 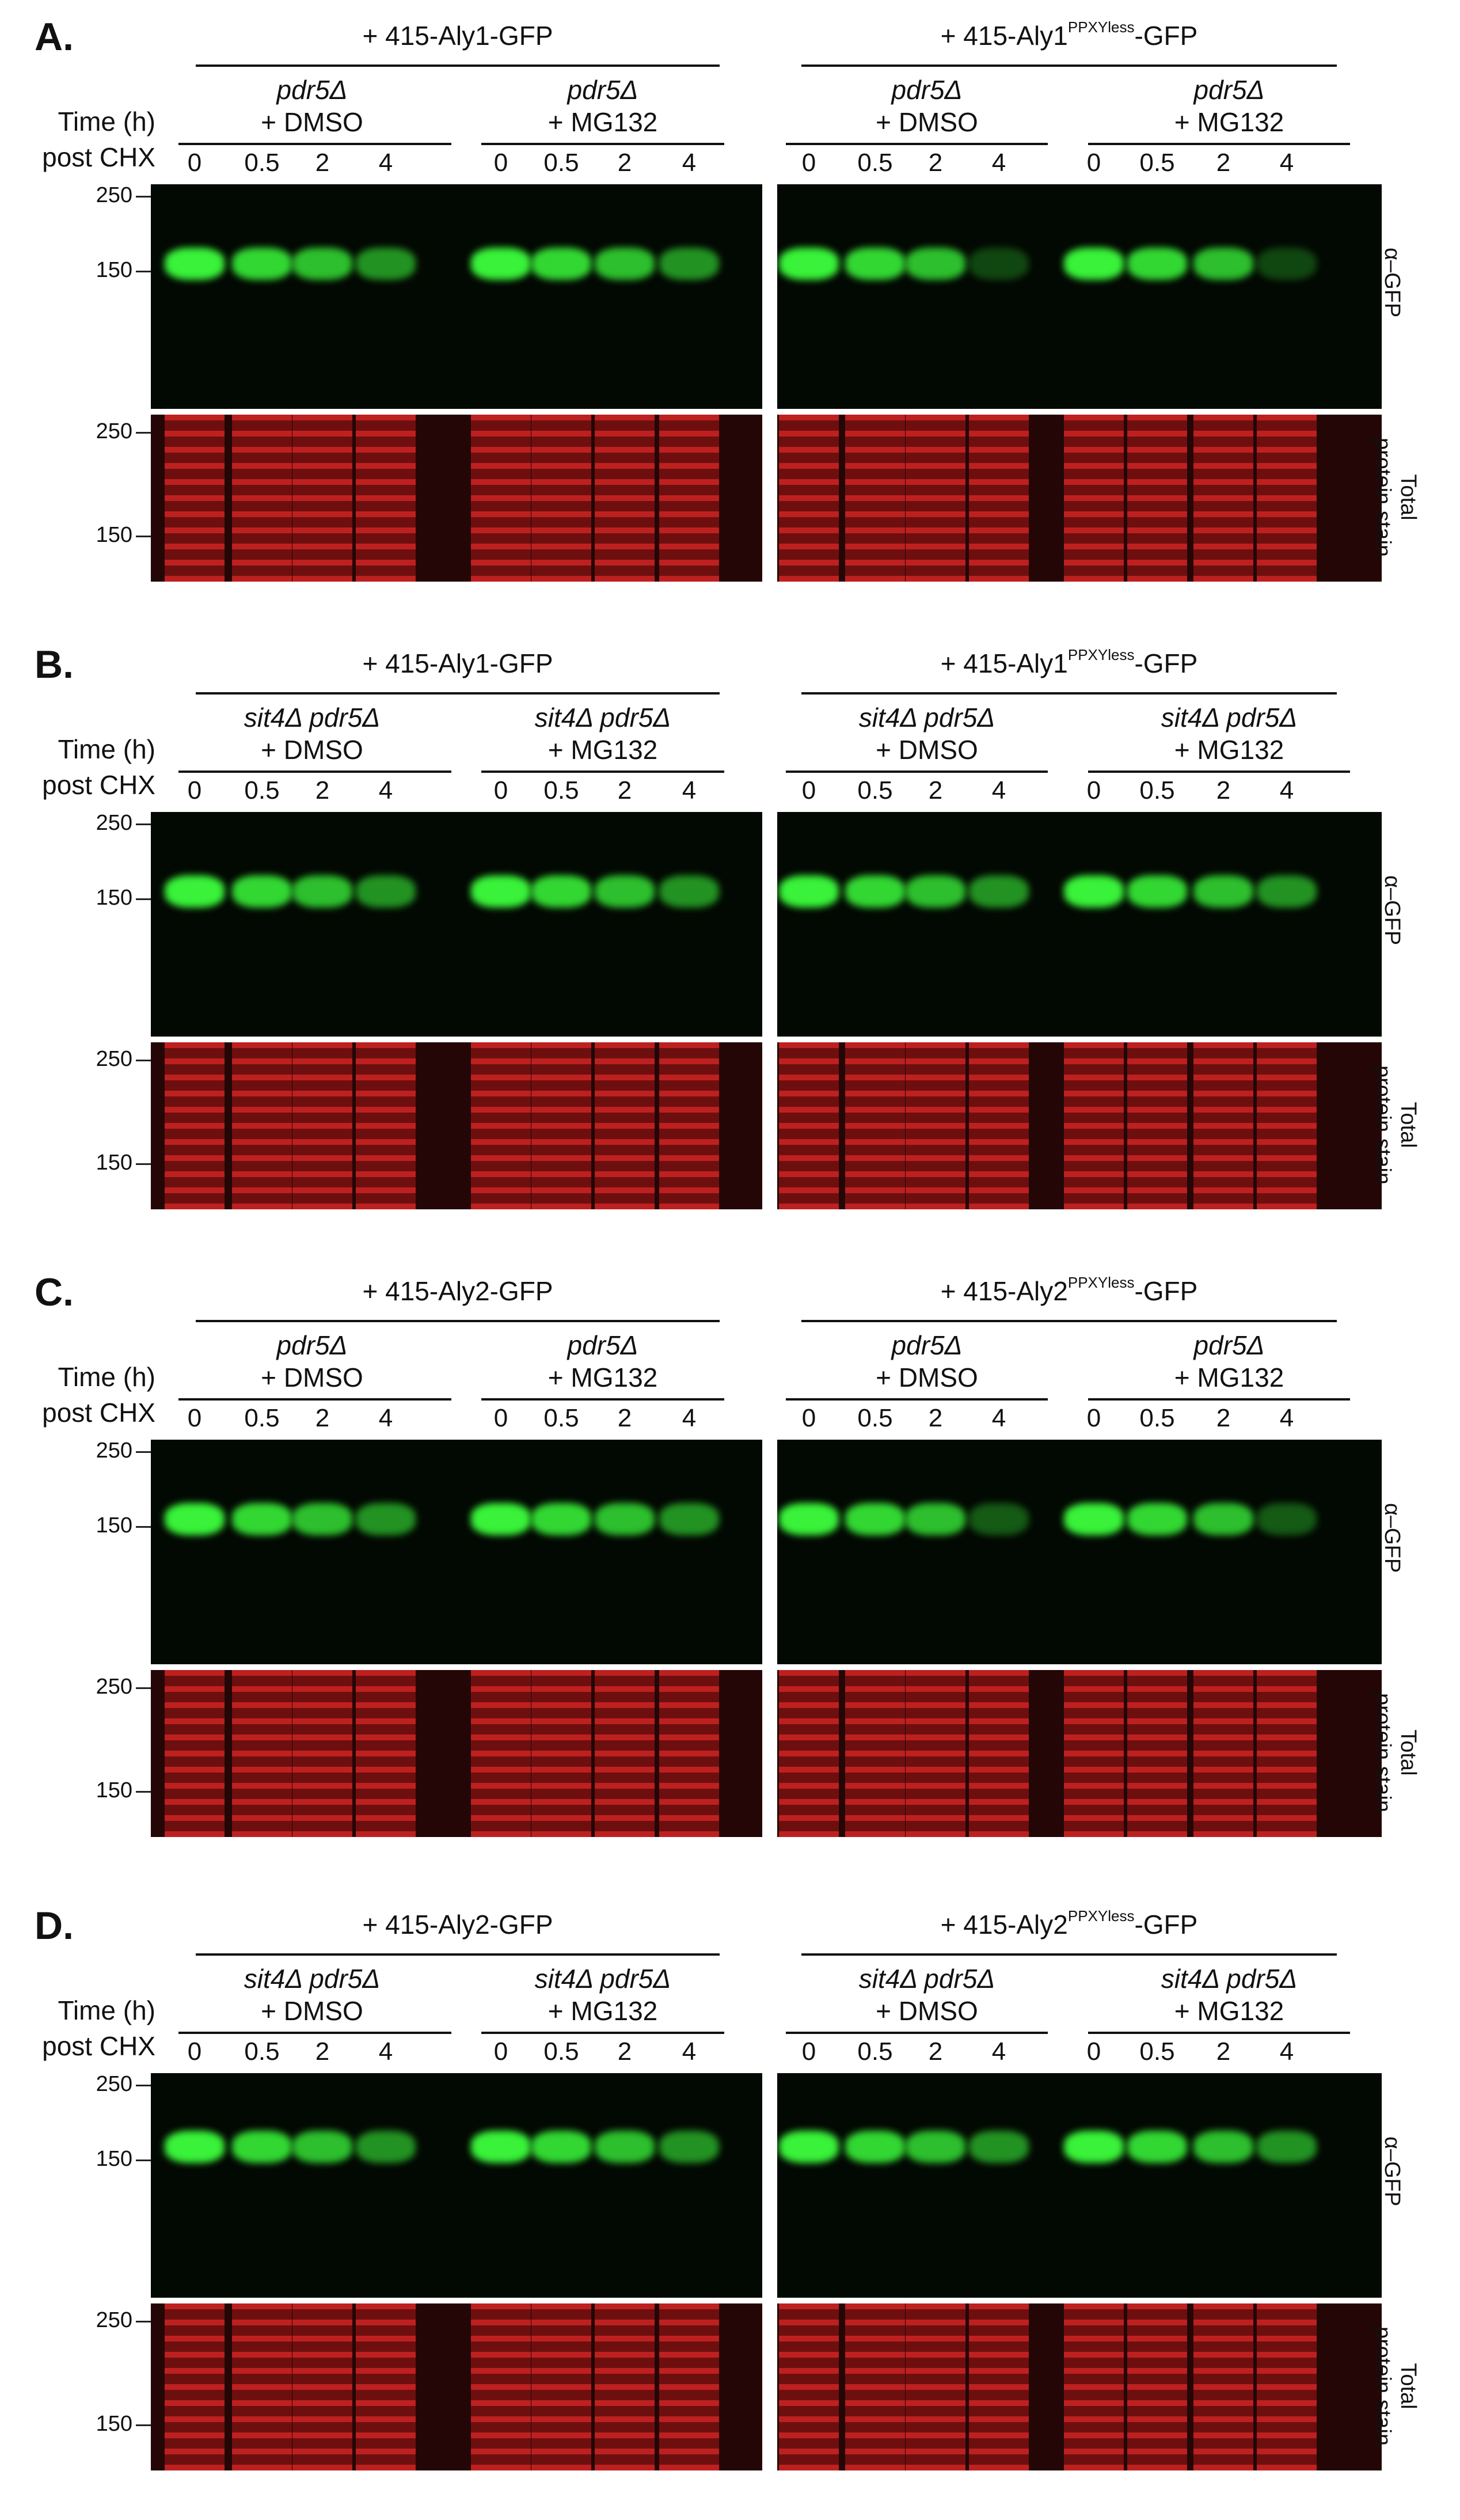 What do you see at coordinates (603, 122) in the screenshot?
I see `treatment-label: + MG132` at bounding box center [603, 122].